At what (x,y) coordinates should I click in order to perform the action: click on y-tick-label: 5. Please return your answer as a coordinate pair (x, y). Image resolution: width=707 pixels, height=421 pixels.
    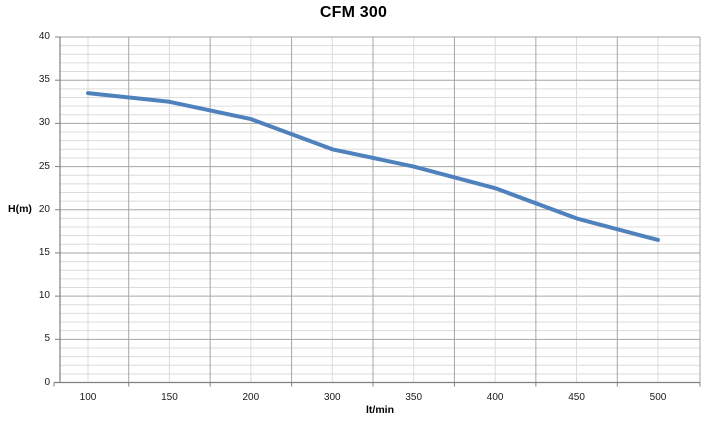
    Looking at the image, I should click on (47, 339).